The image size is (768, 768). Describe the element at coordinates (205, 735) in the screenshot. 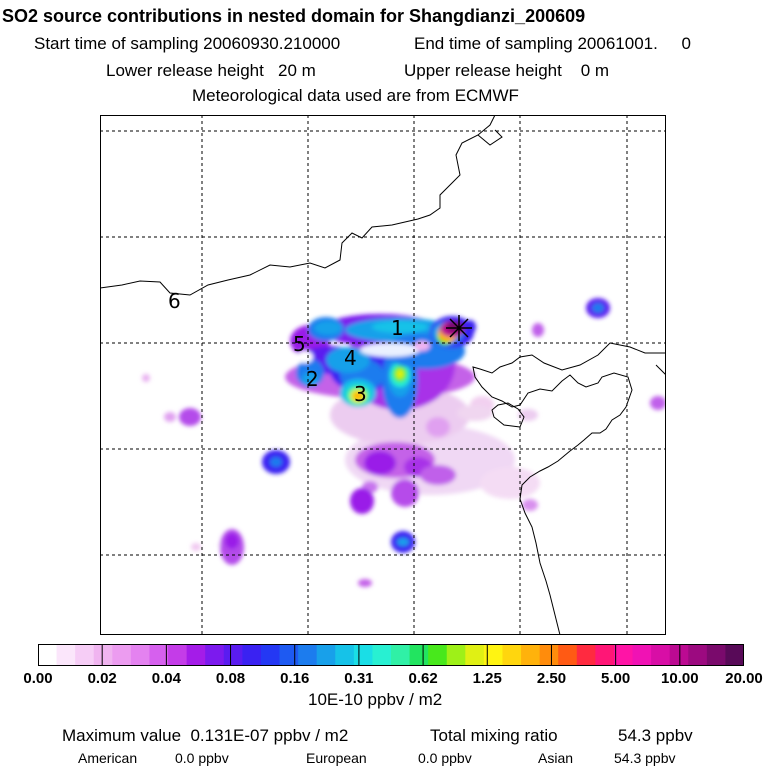

I see `max-value-label: Maximum value 0.131E-07 ppbv / m2` at that location.